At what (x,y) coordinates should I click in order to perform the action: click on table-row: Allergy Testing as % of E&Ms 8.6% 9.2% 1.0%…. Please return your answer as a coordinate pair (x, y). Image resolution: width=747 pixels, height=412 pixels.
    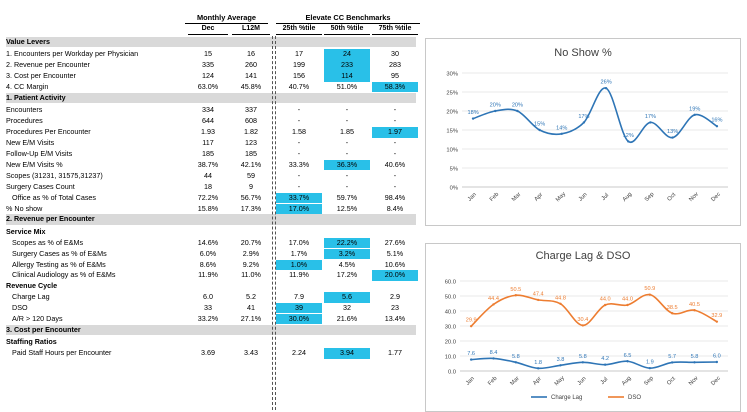
    Looking at the image, I should click on (211, 264).